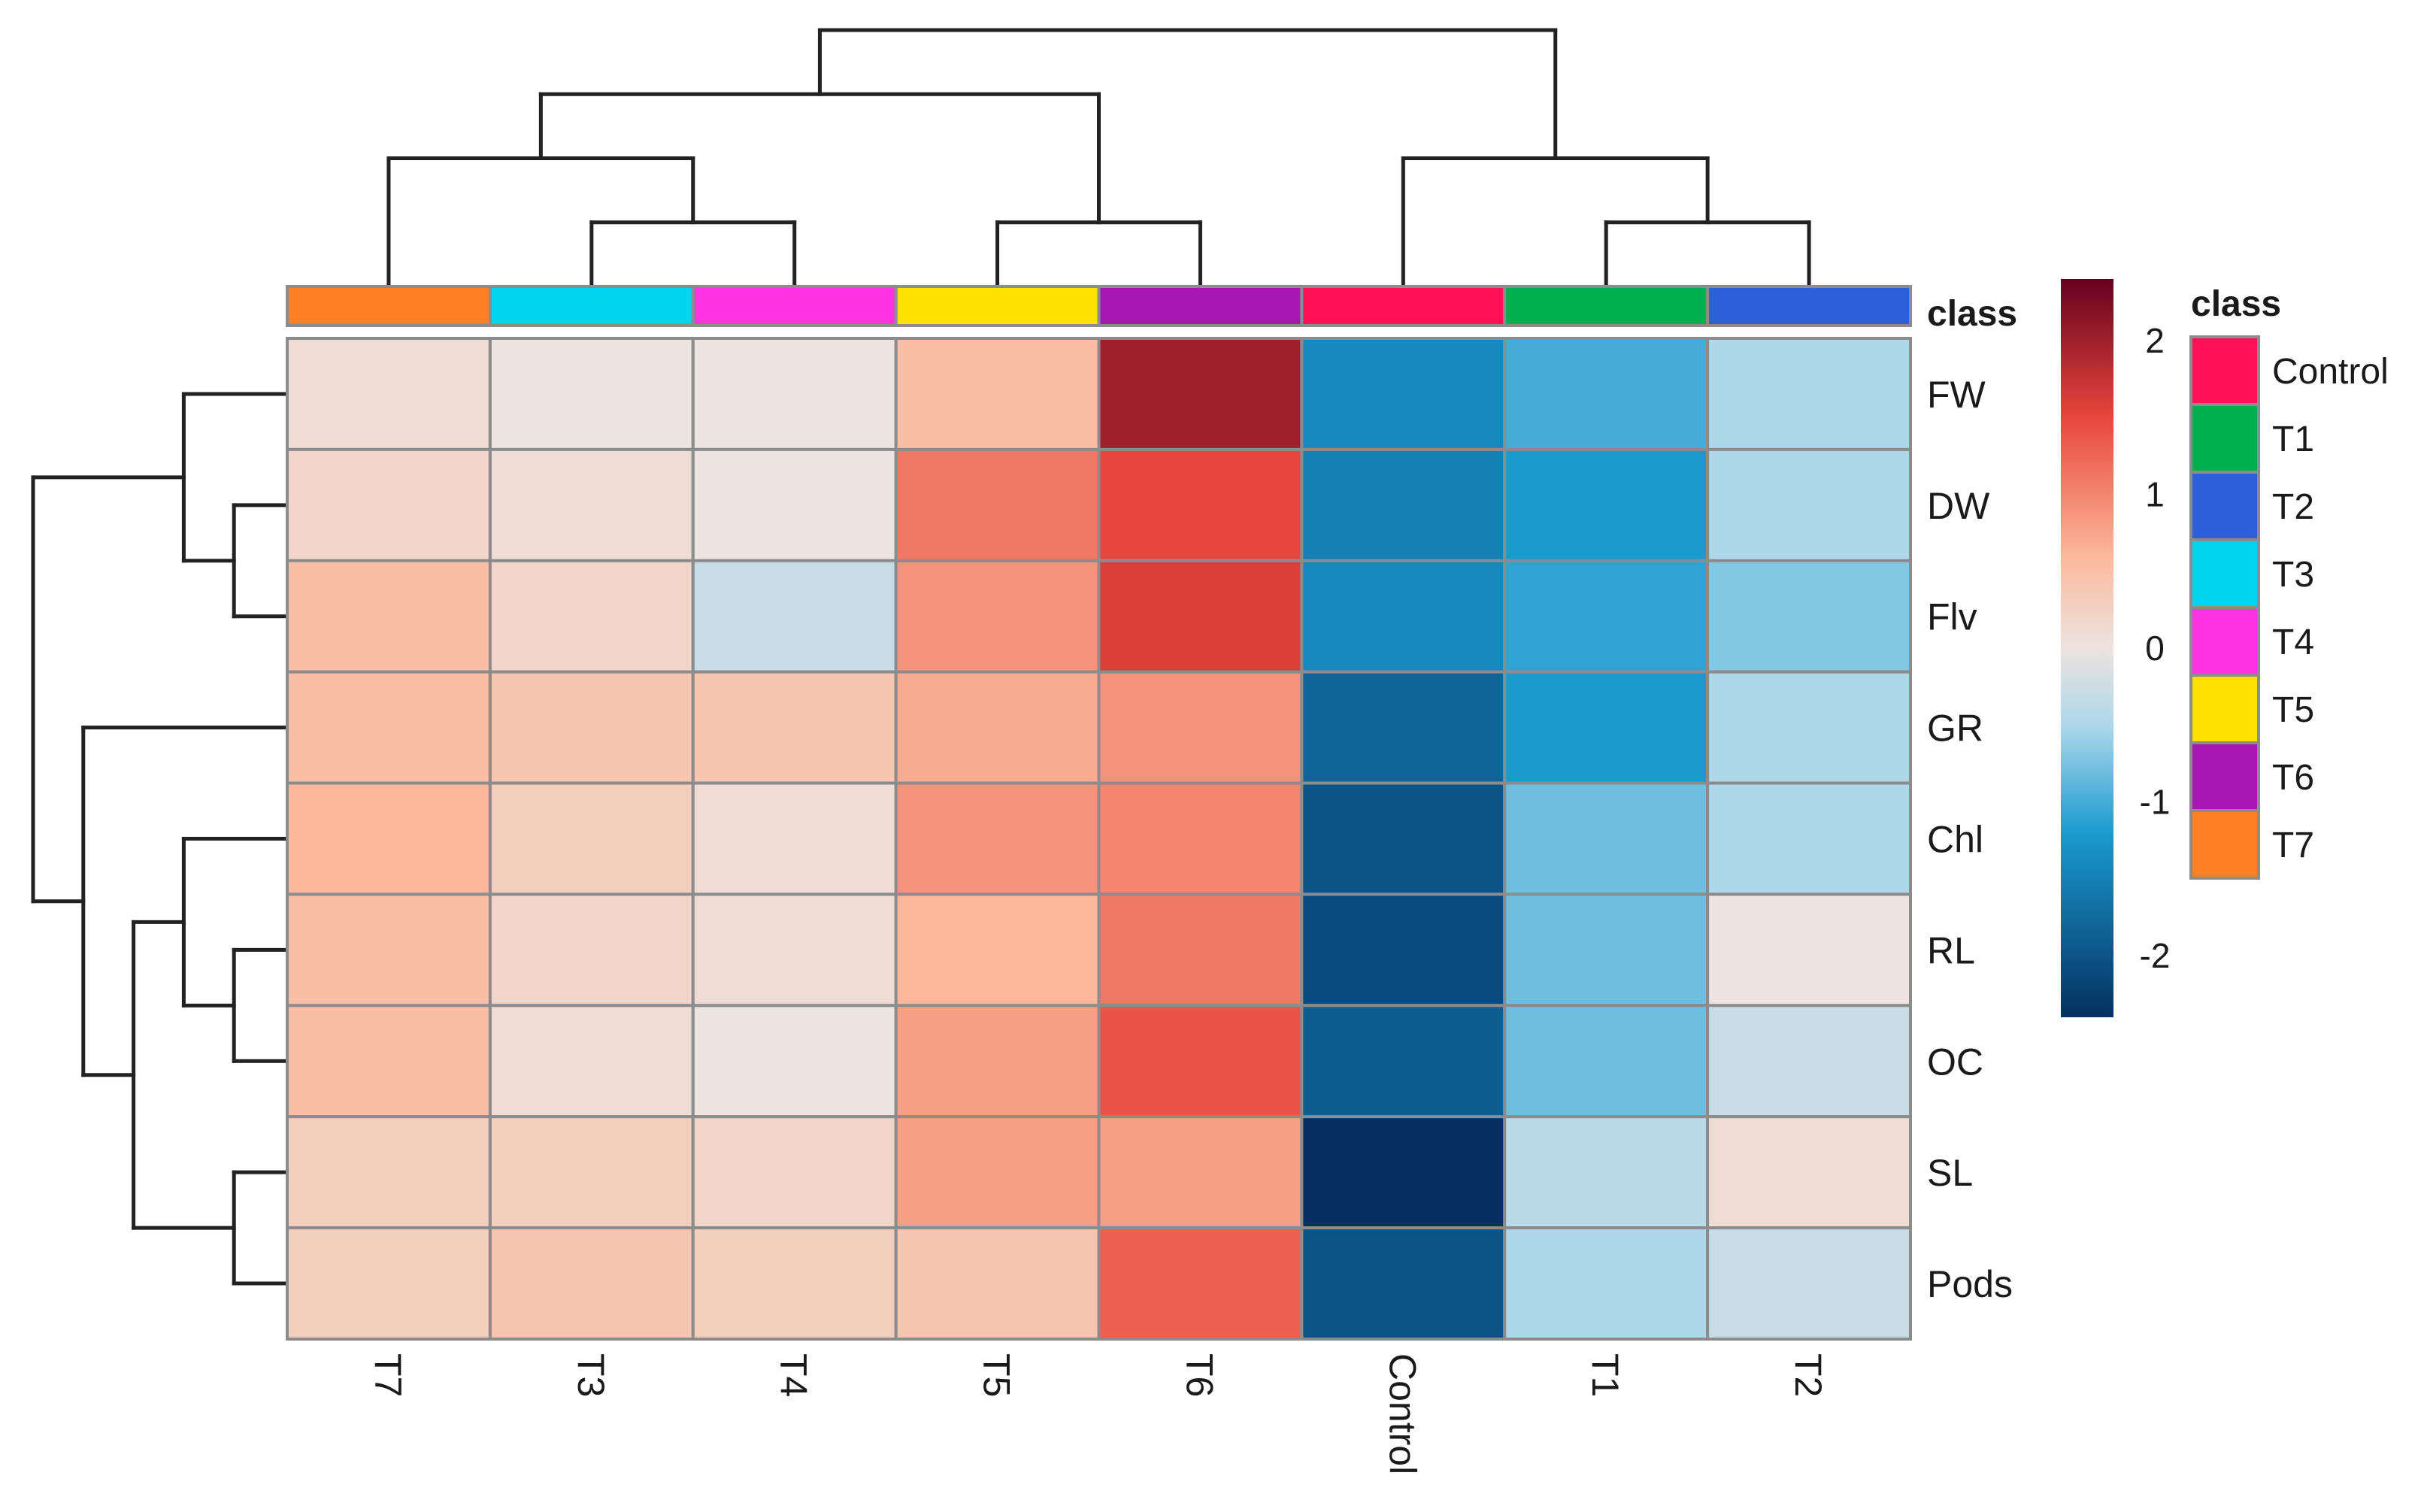 This screenshot has width=2424, height=1512. What do you see at coordinates (2155, 648) in the screenshot?
I see `color-scale-tick-label: 0` at bounding box center [2155, 648].